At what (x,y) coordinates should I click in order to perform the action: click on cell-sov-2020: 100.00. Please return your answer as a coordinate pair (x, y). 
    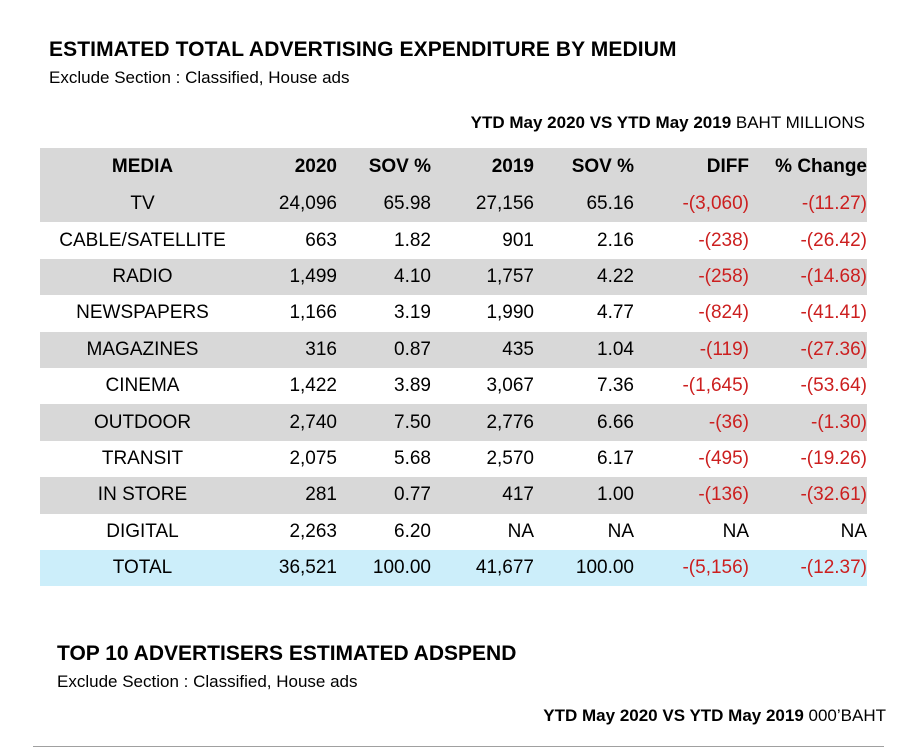
    Looking at the image, I should click on (401, 568).